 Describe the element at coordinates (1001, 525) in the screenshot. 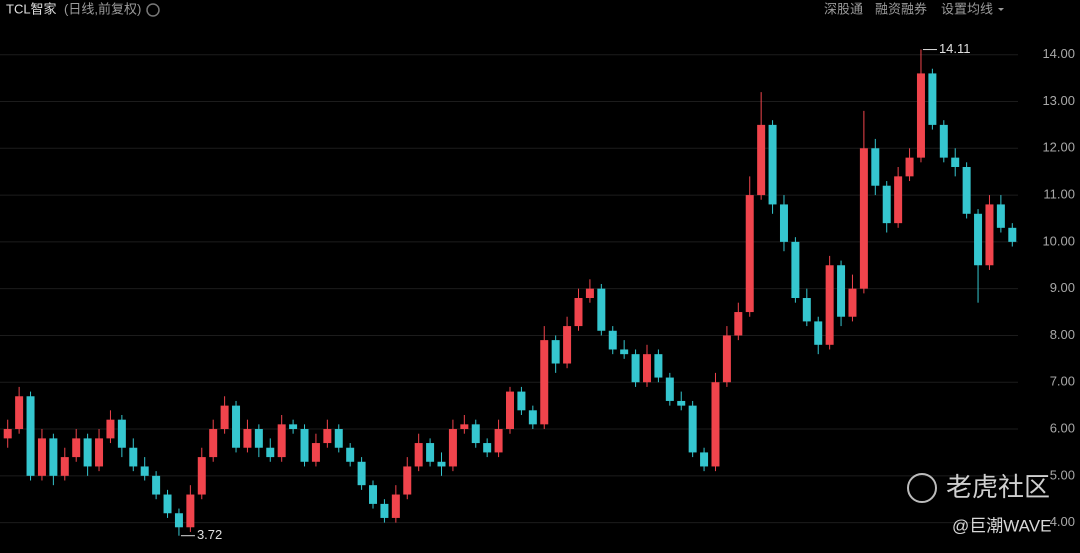

I see `watermark-author: @巨潮WAVE` at that location.